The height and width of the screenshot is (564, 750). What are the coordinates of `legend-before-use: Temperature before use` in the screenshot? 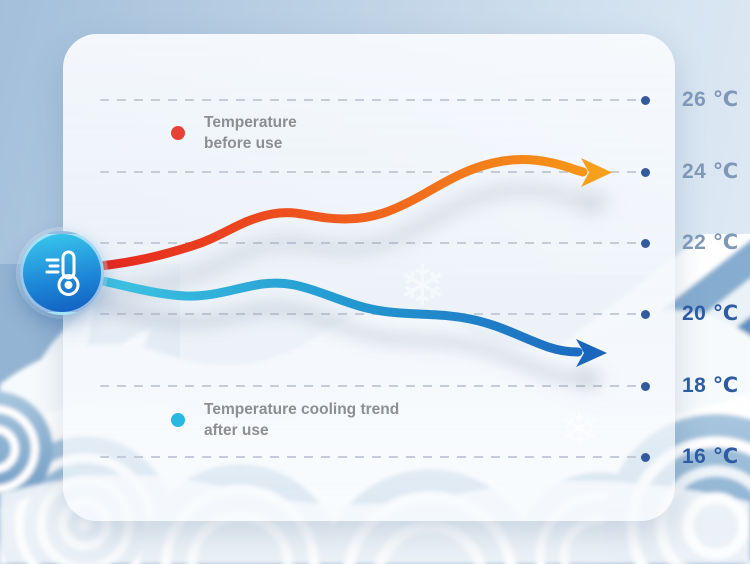 It's located at (234, 133).